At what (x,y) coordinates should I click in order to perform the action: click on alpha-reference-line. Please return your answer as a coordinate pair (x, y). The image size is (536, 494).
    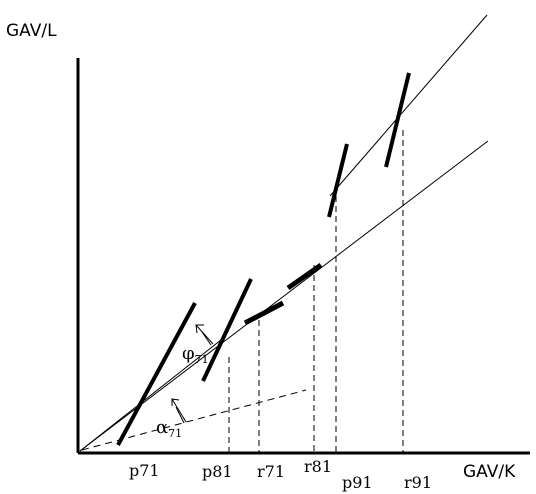
    Looking at the image, I should click on (194, 420).